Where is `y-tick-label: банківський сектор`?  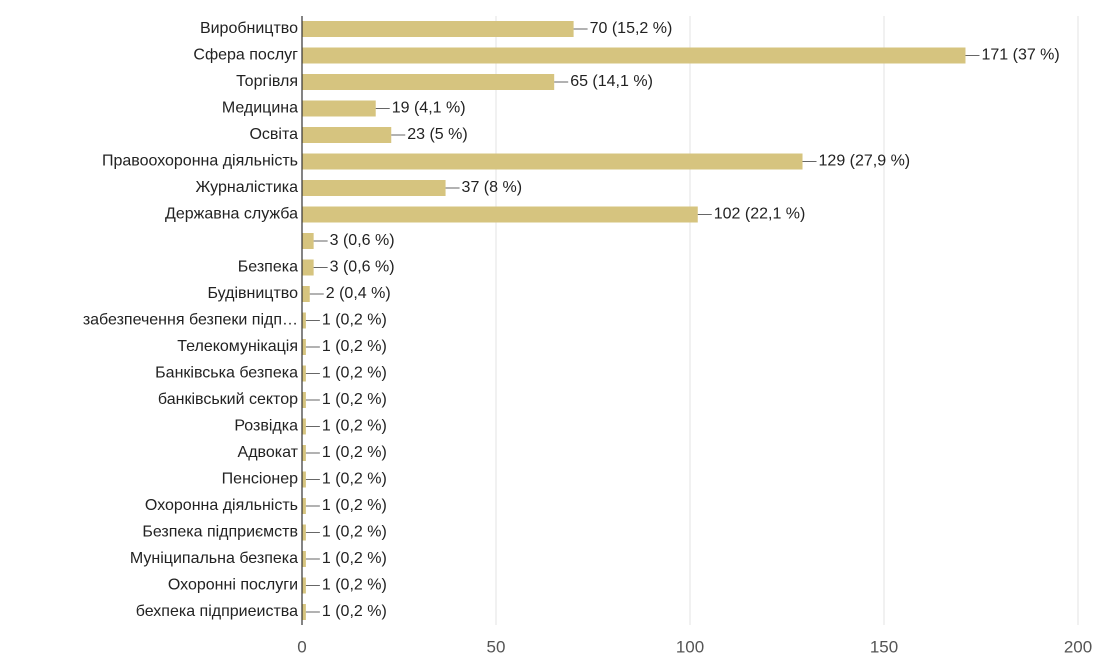
y-tick-label: банківський сектор is located at coordinates (228, 399).